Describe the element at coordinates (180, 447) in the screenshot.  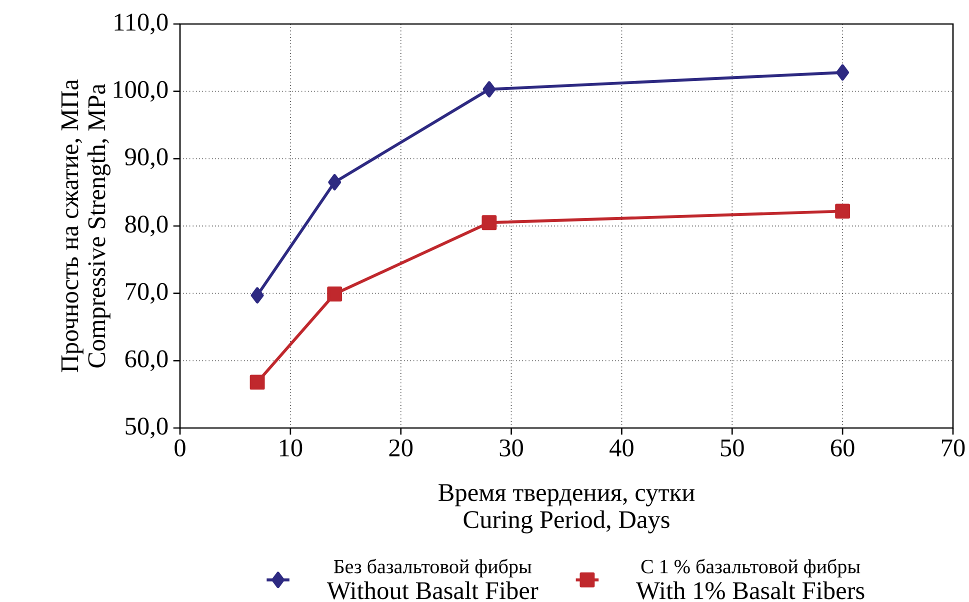
I see `x-tick-label: 0` at that location.